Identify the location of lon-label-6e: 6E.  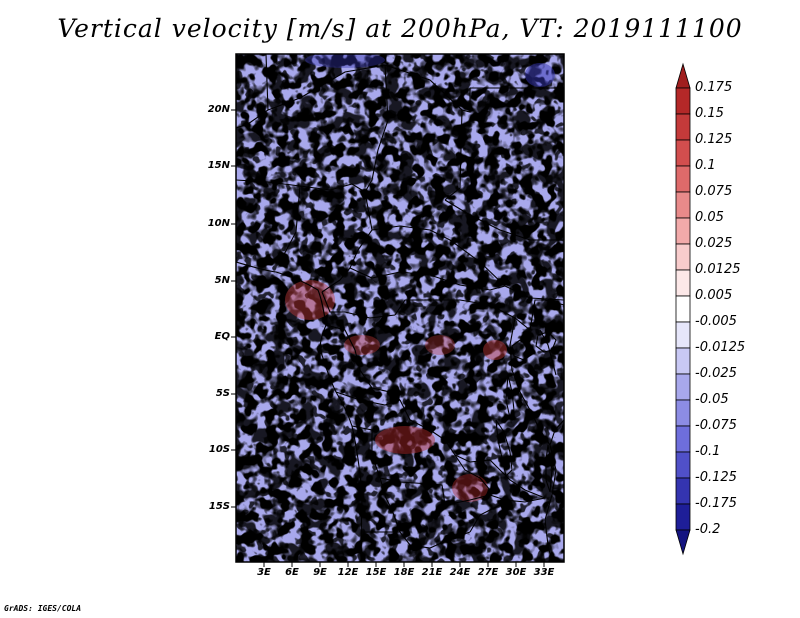
(292, 572).